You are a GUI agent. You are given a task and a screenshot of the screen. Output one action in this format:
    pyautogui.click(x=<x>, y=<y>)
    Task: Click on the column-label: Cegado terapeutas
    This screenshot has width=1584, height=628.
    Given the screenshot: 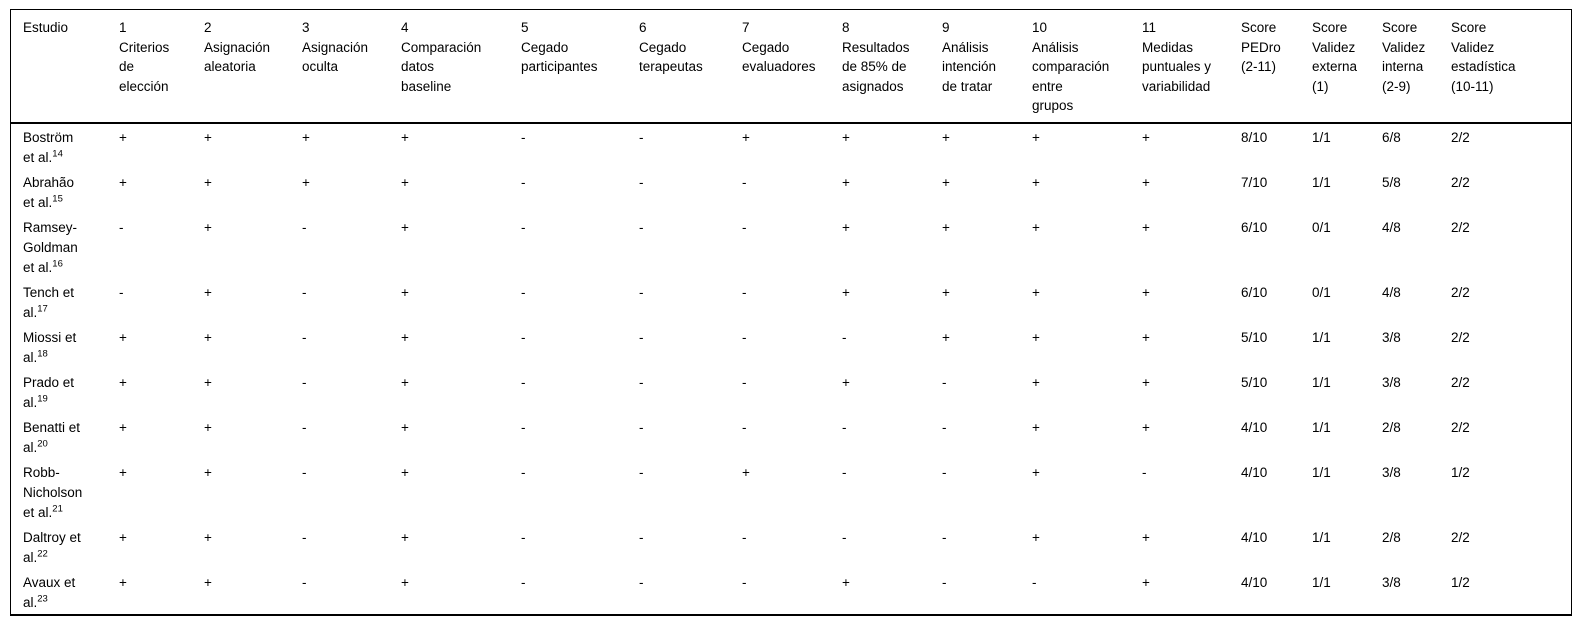 What is the action you would take?
    pyautogui.click(x=671, y=57)
    